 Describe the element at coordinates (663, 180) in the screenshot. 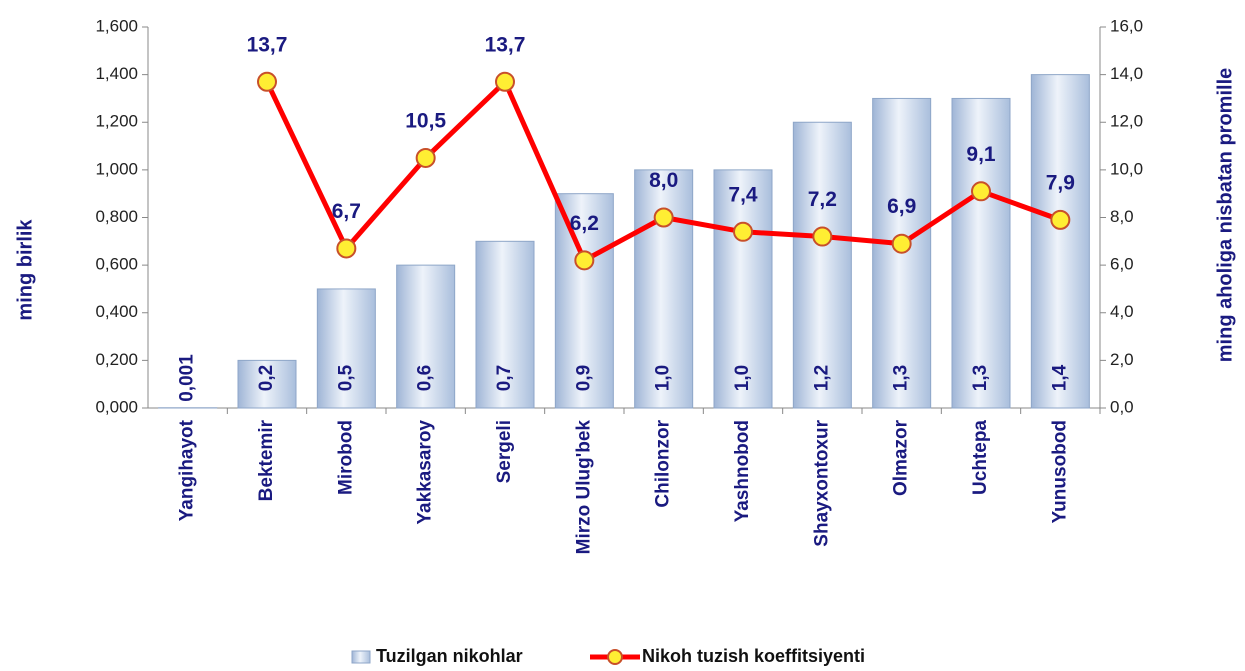

I see `line-value-label: 8,0` at that location.